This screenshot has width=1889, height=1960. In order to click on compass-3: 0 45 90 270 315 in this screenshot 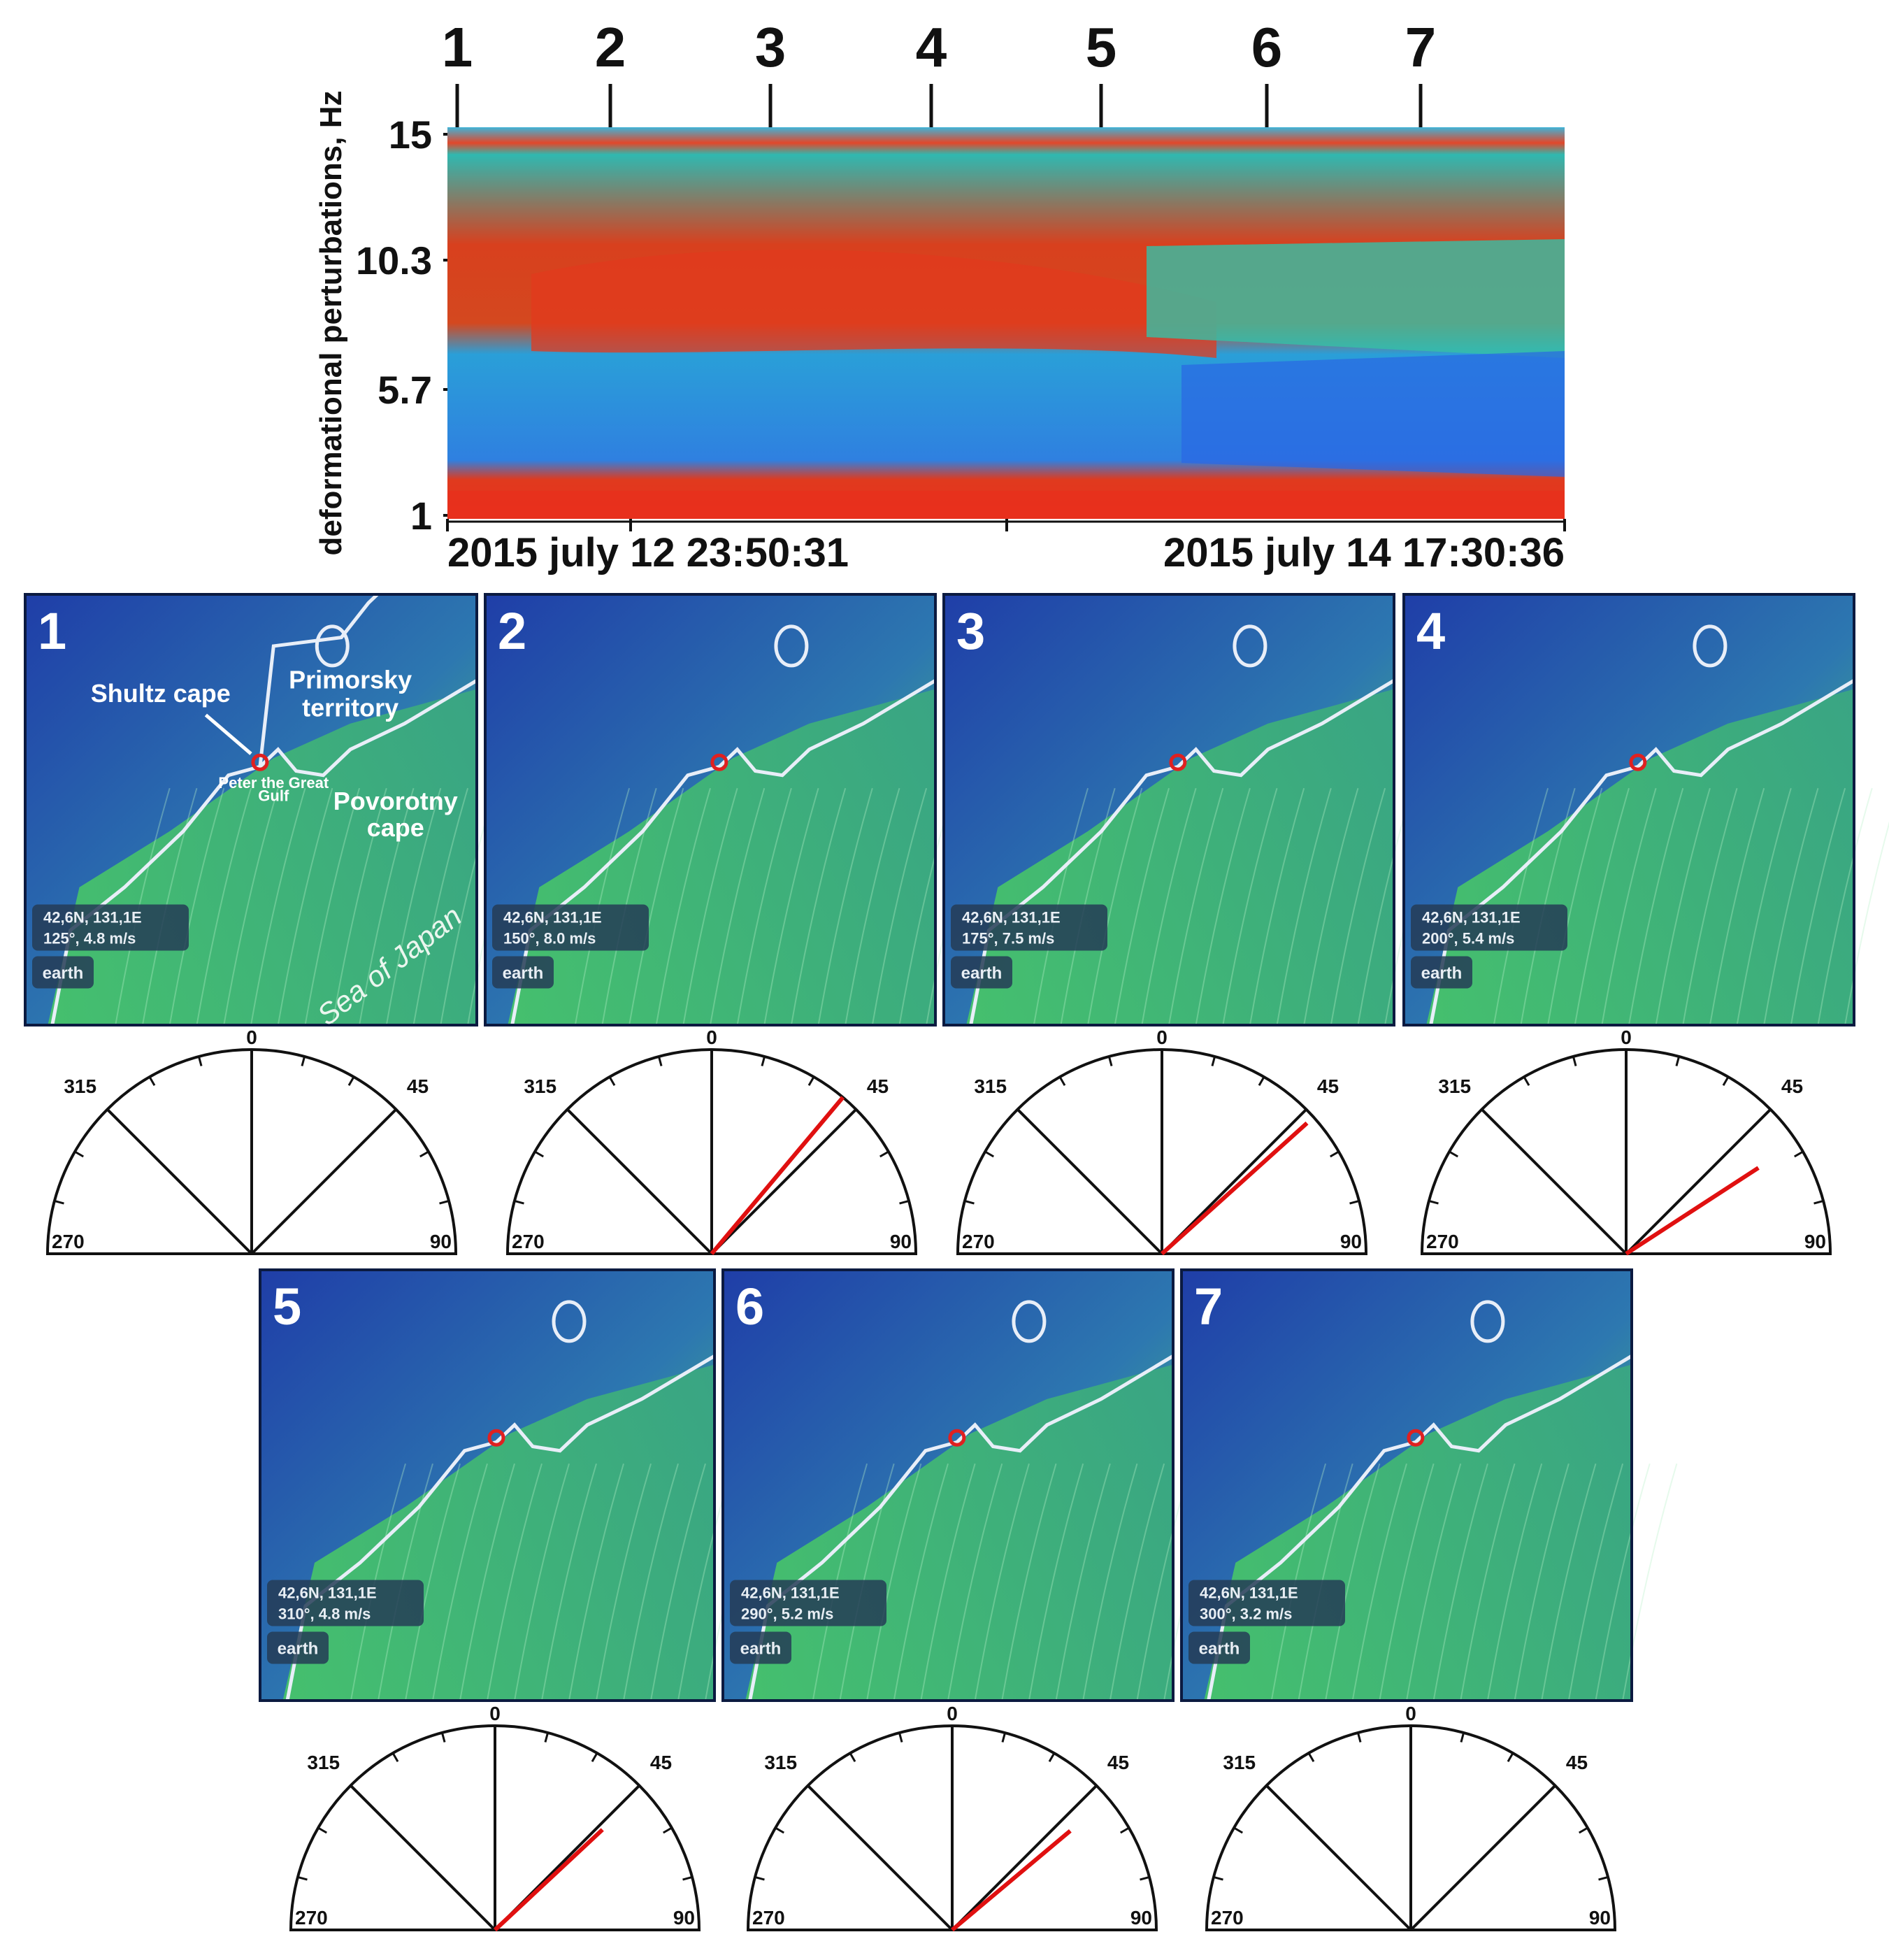, I will do `click(1162, 1141)`.